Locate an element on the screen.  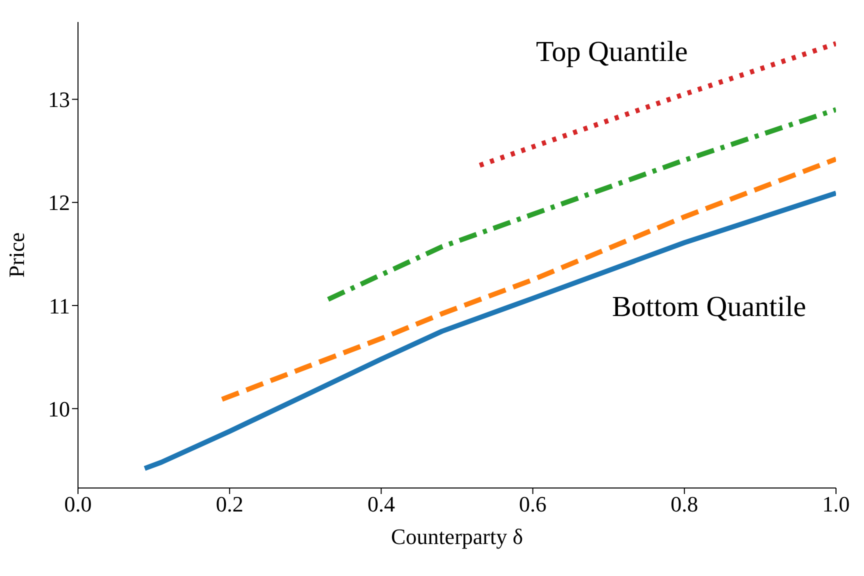
annotation: Top Quantile is located at coordinates (612, 52).